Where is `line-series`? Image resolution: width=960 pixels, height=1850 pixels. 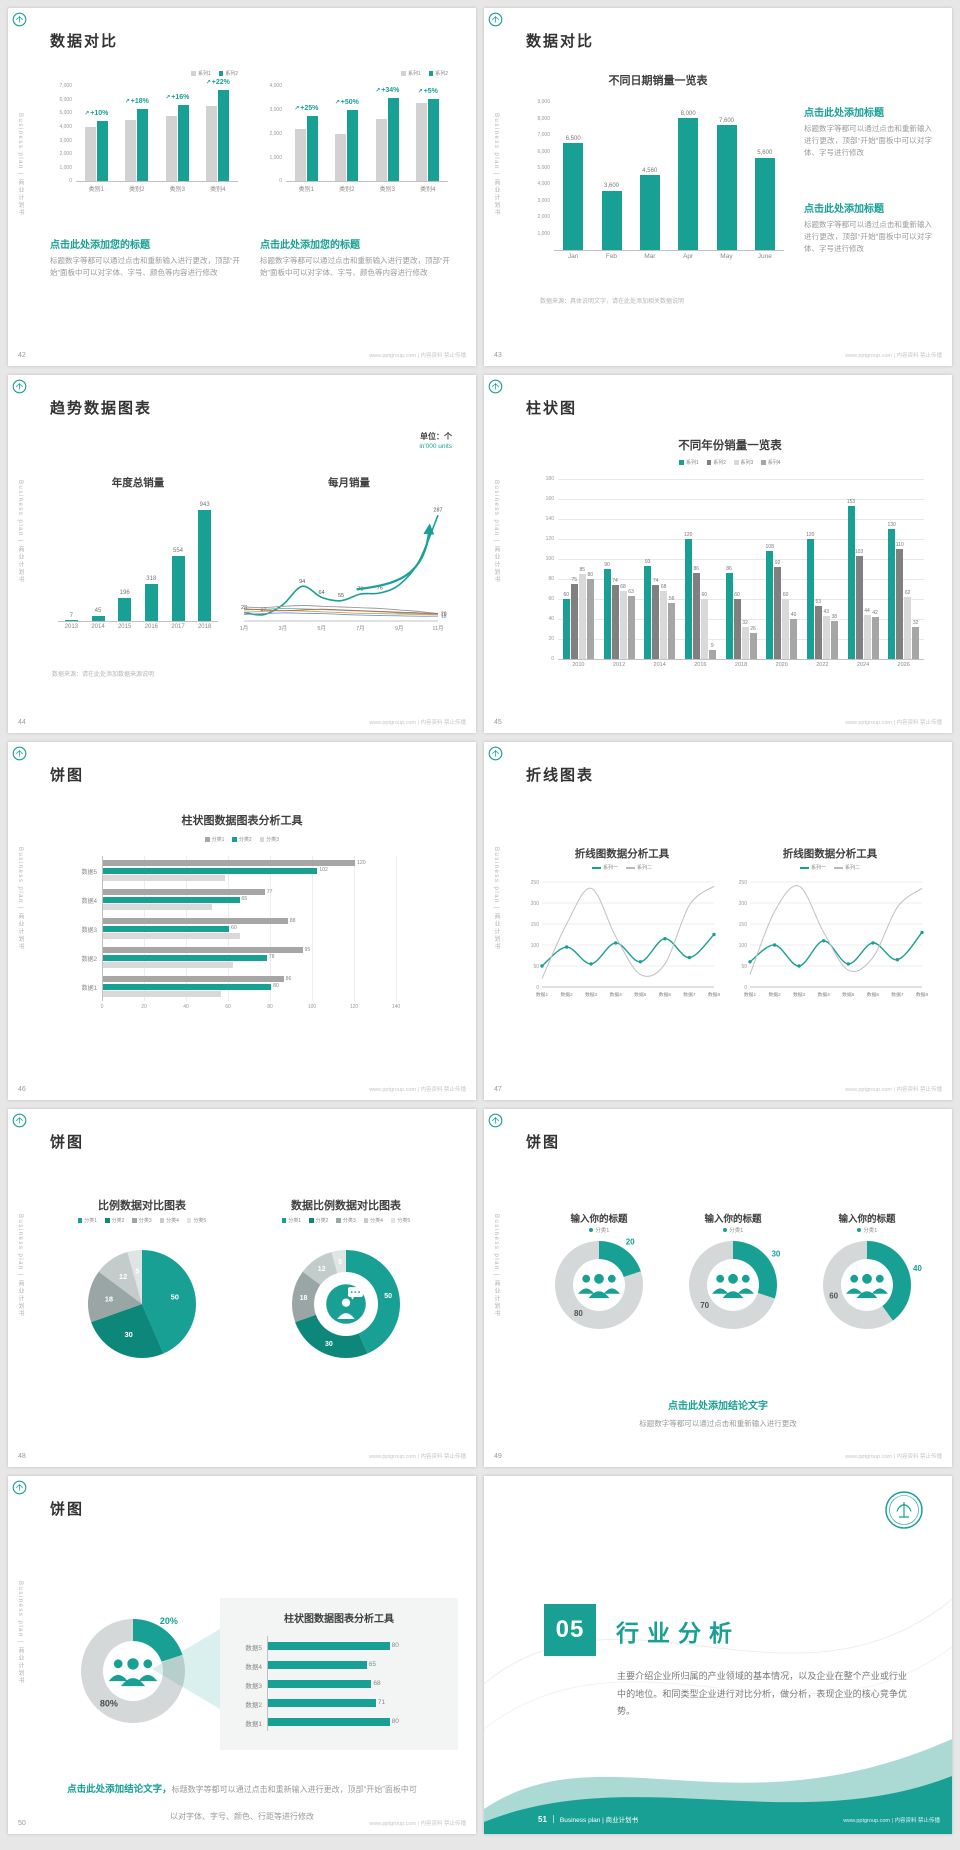 line-series is located at coordinates (341, 610).